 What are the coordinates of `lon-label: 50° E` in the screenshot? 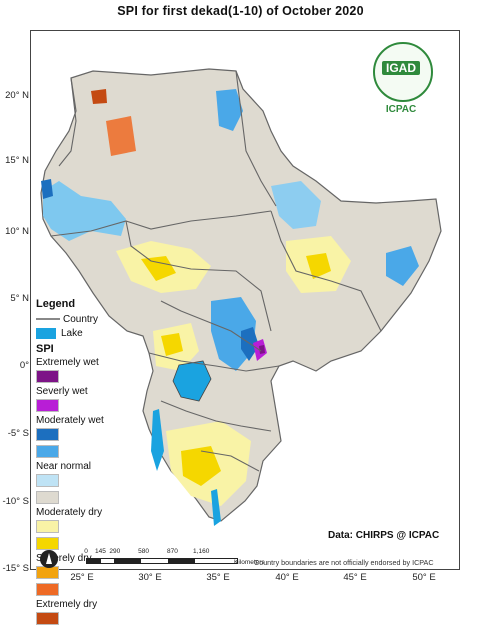 It's located at (424, 577).